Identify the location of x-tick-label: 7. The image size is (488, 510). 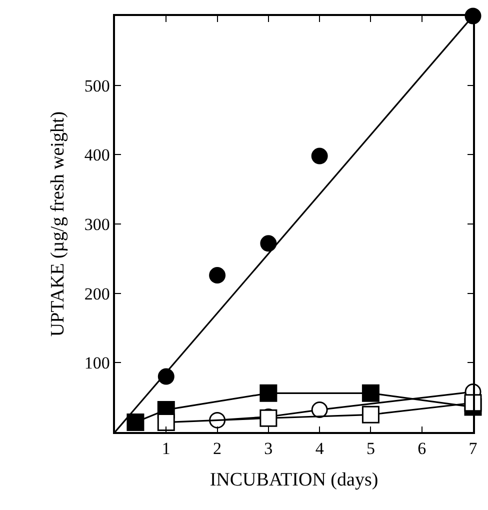
(473, 448).